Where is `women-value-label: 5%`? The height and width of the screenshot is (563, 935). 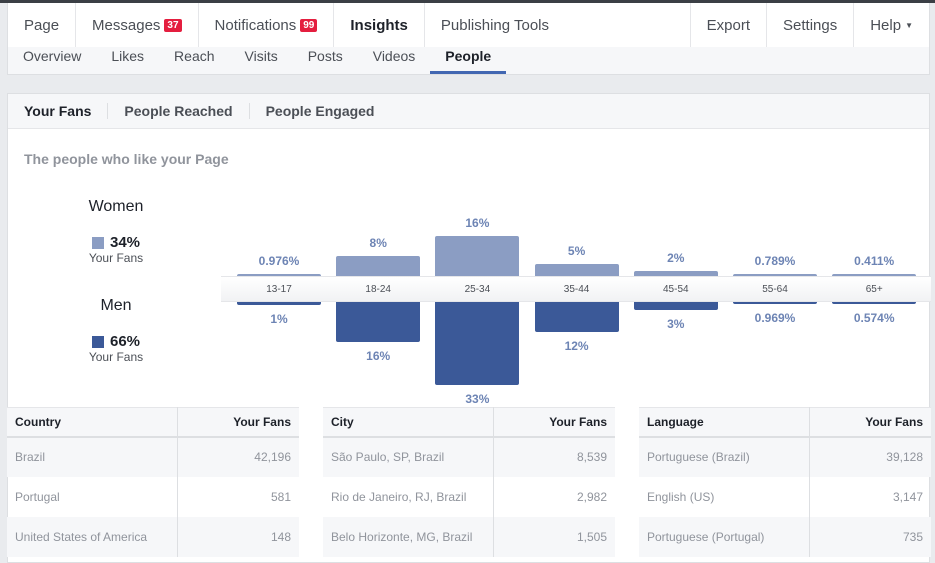 women-value-label: 5% is located at coordinates (576, 250).